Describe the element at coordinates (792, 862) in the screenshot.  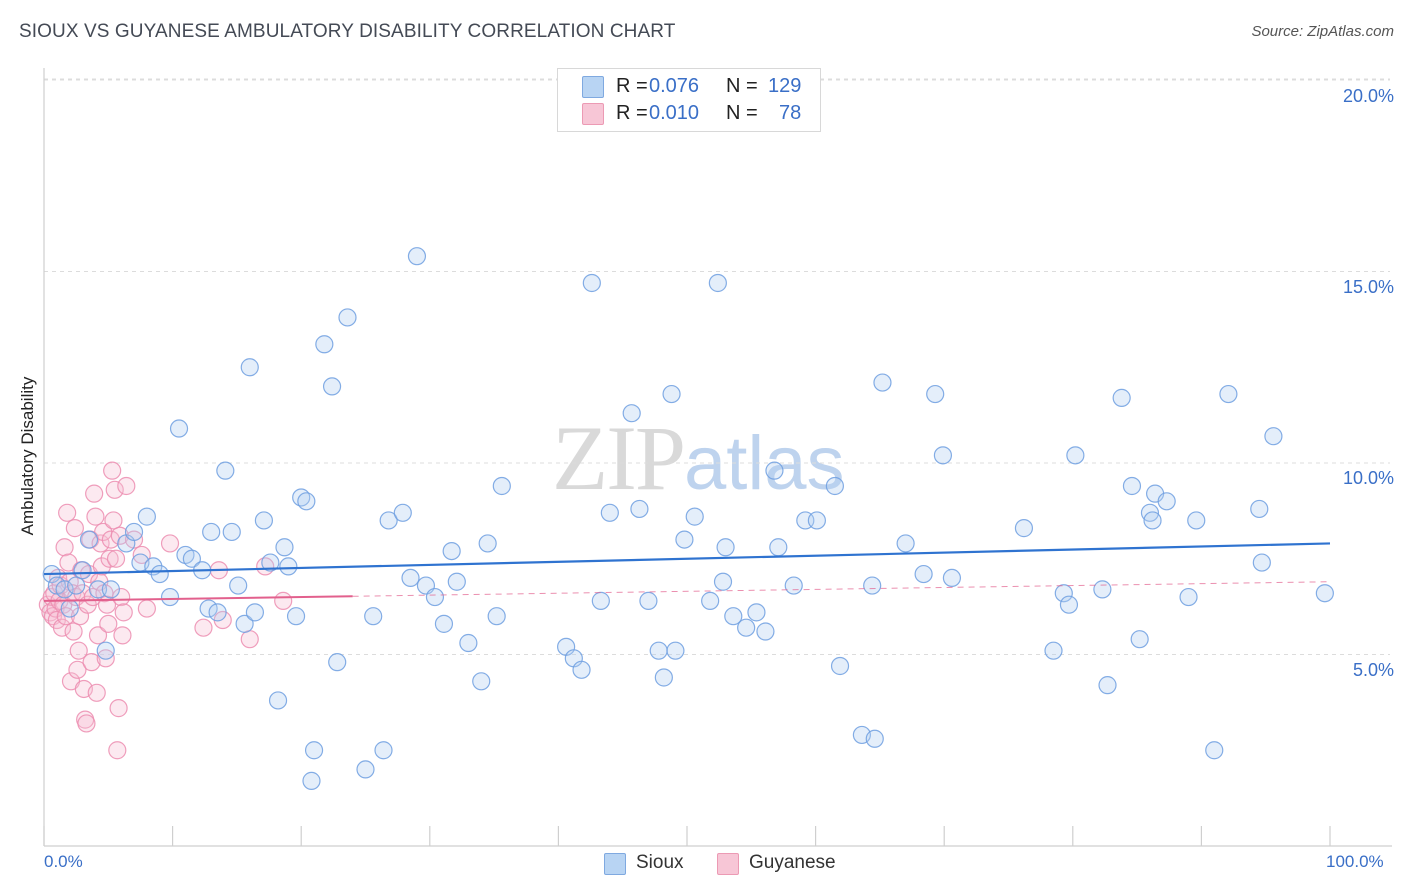
I see `guyanese-legend-label: Guyanese` at that location.